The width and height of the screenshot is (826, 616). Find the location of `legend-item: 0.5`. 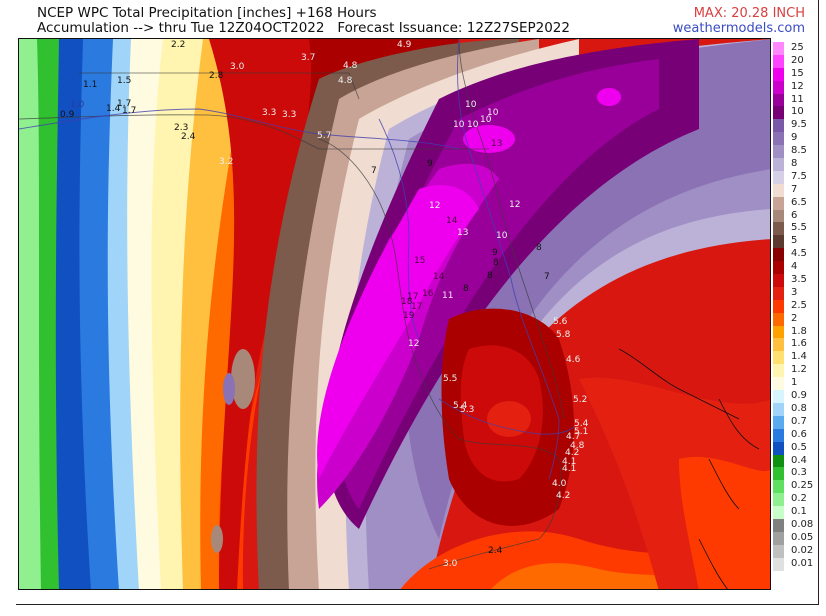

legend-item: 0.5 is located at coordinates (796, 448).